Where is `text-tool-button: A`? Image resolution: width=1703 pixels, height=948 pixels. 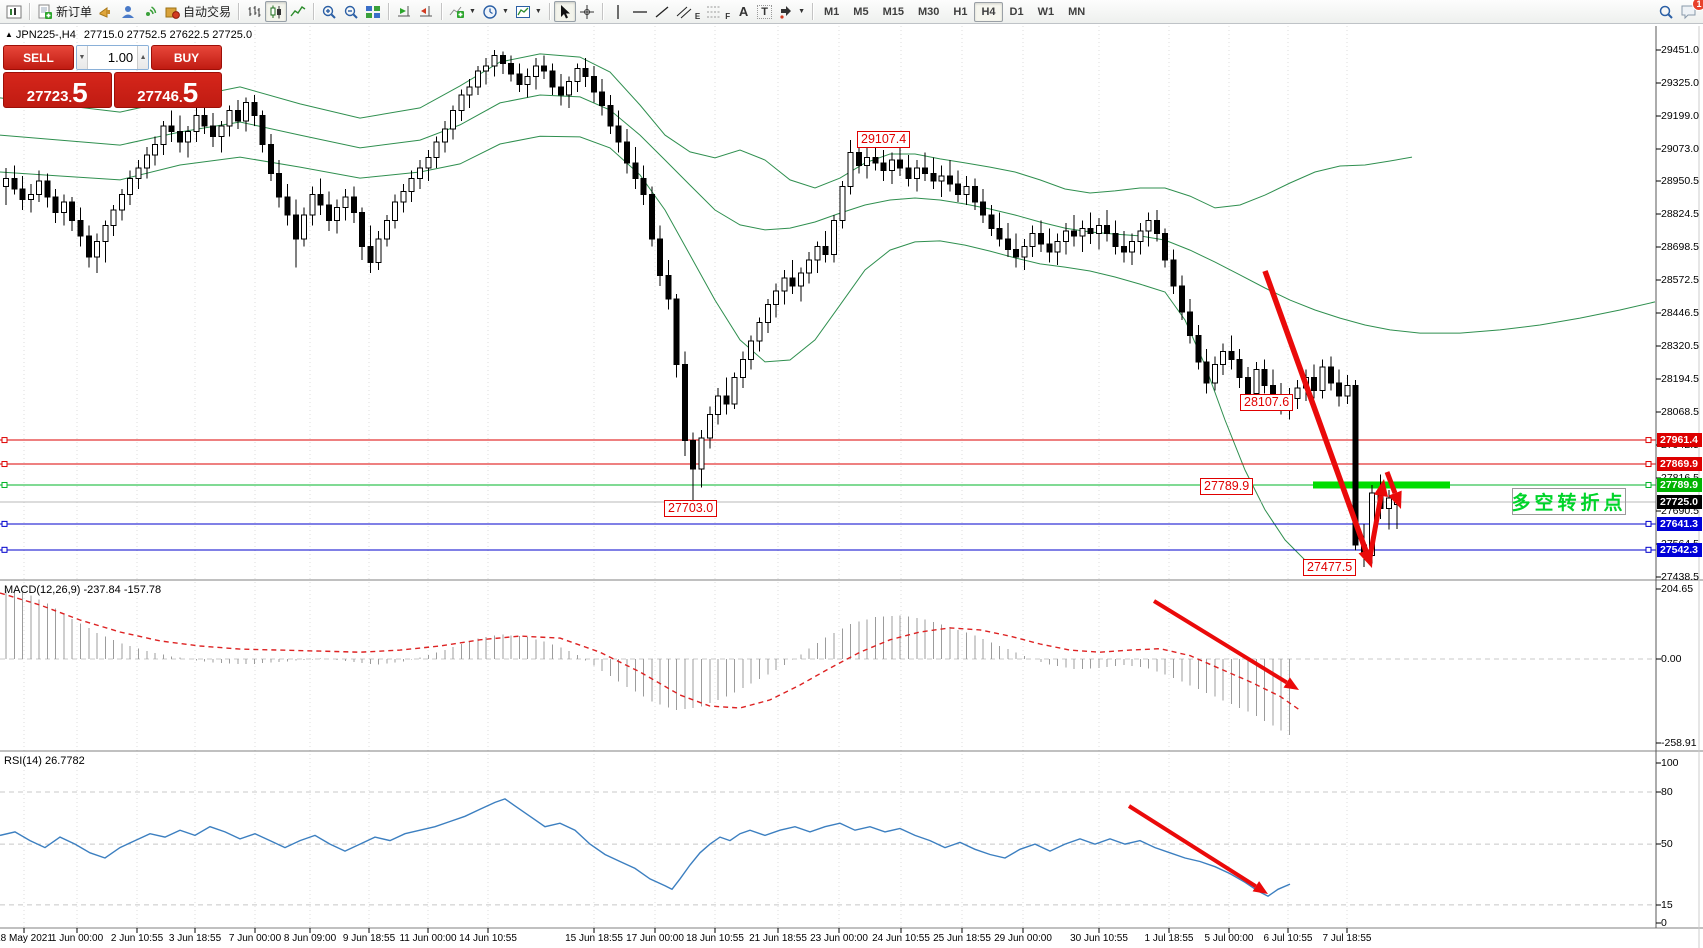
text-tool-button: A is located at coordinates (743, 11).